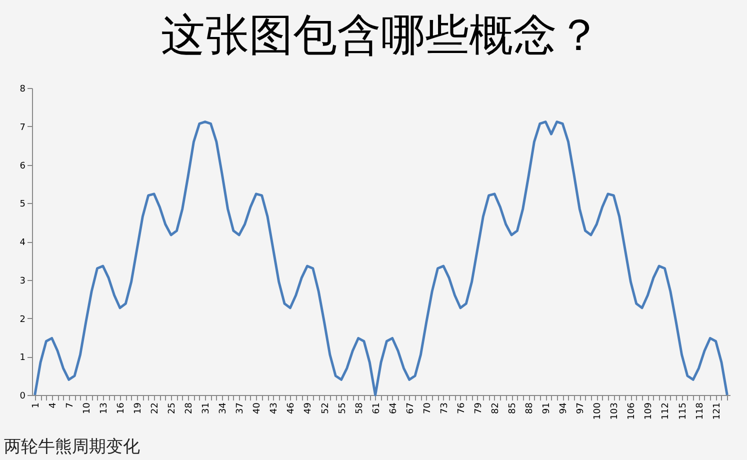 The width and height of the screenshot is (747, 460). What do you see at coordinates (104, 408) in the screenshot?
I see `x-tick-label: 13` at bounding box center [104, 408].